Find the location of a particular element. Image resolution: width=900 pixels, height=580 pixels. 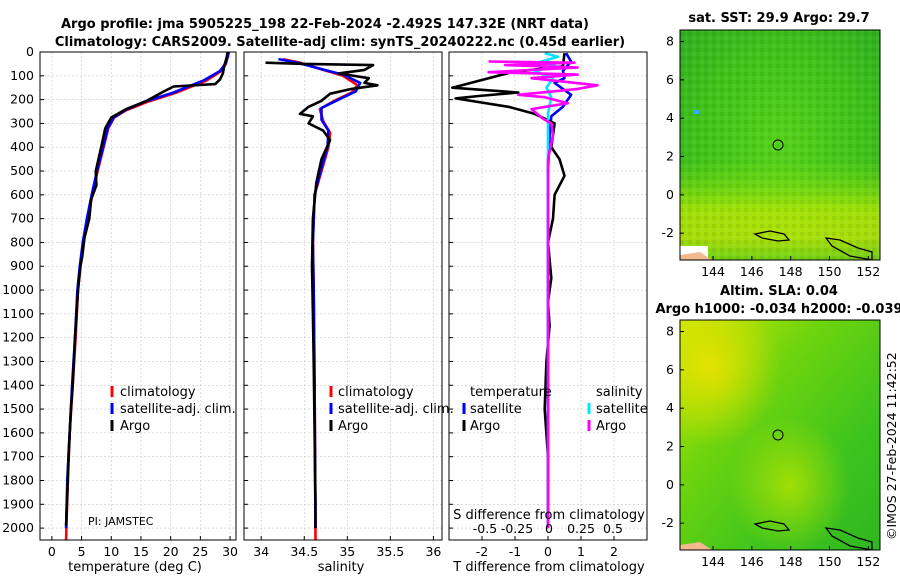

y-tick-label: 1400 is located at coordinates (18, 384).